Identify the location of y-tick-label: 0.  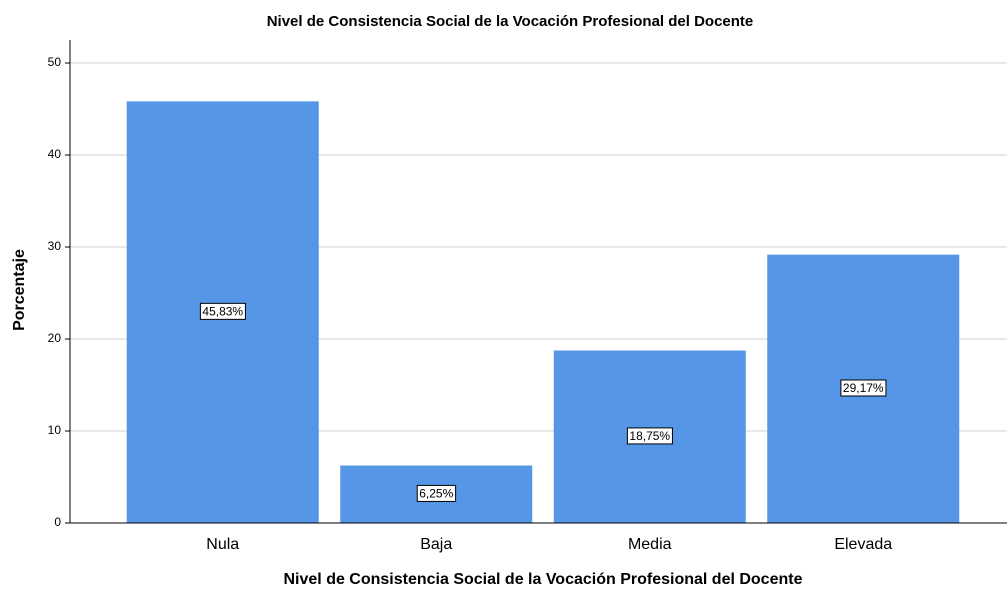
(57, 522).